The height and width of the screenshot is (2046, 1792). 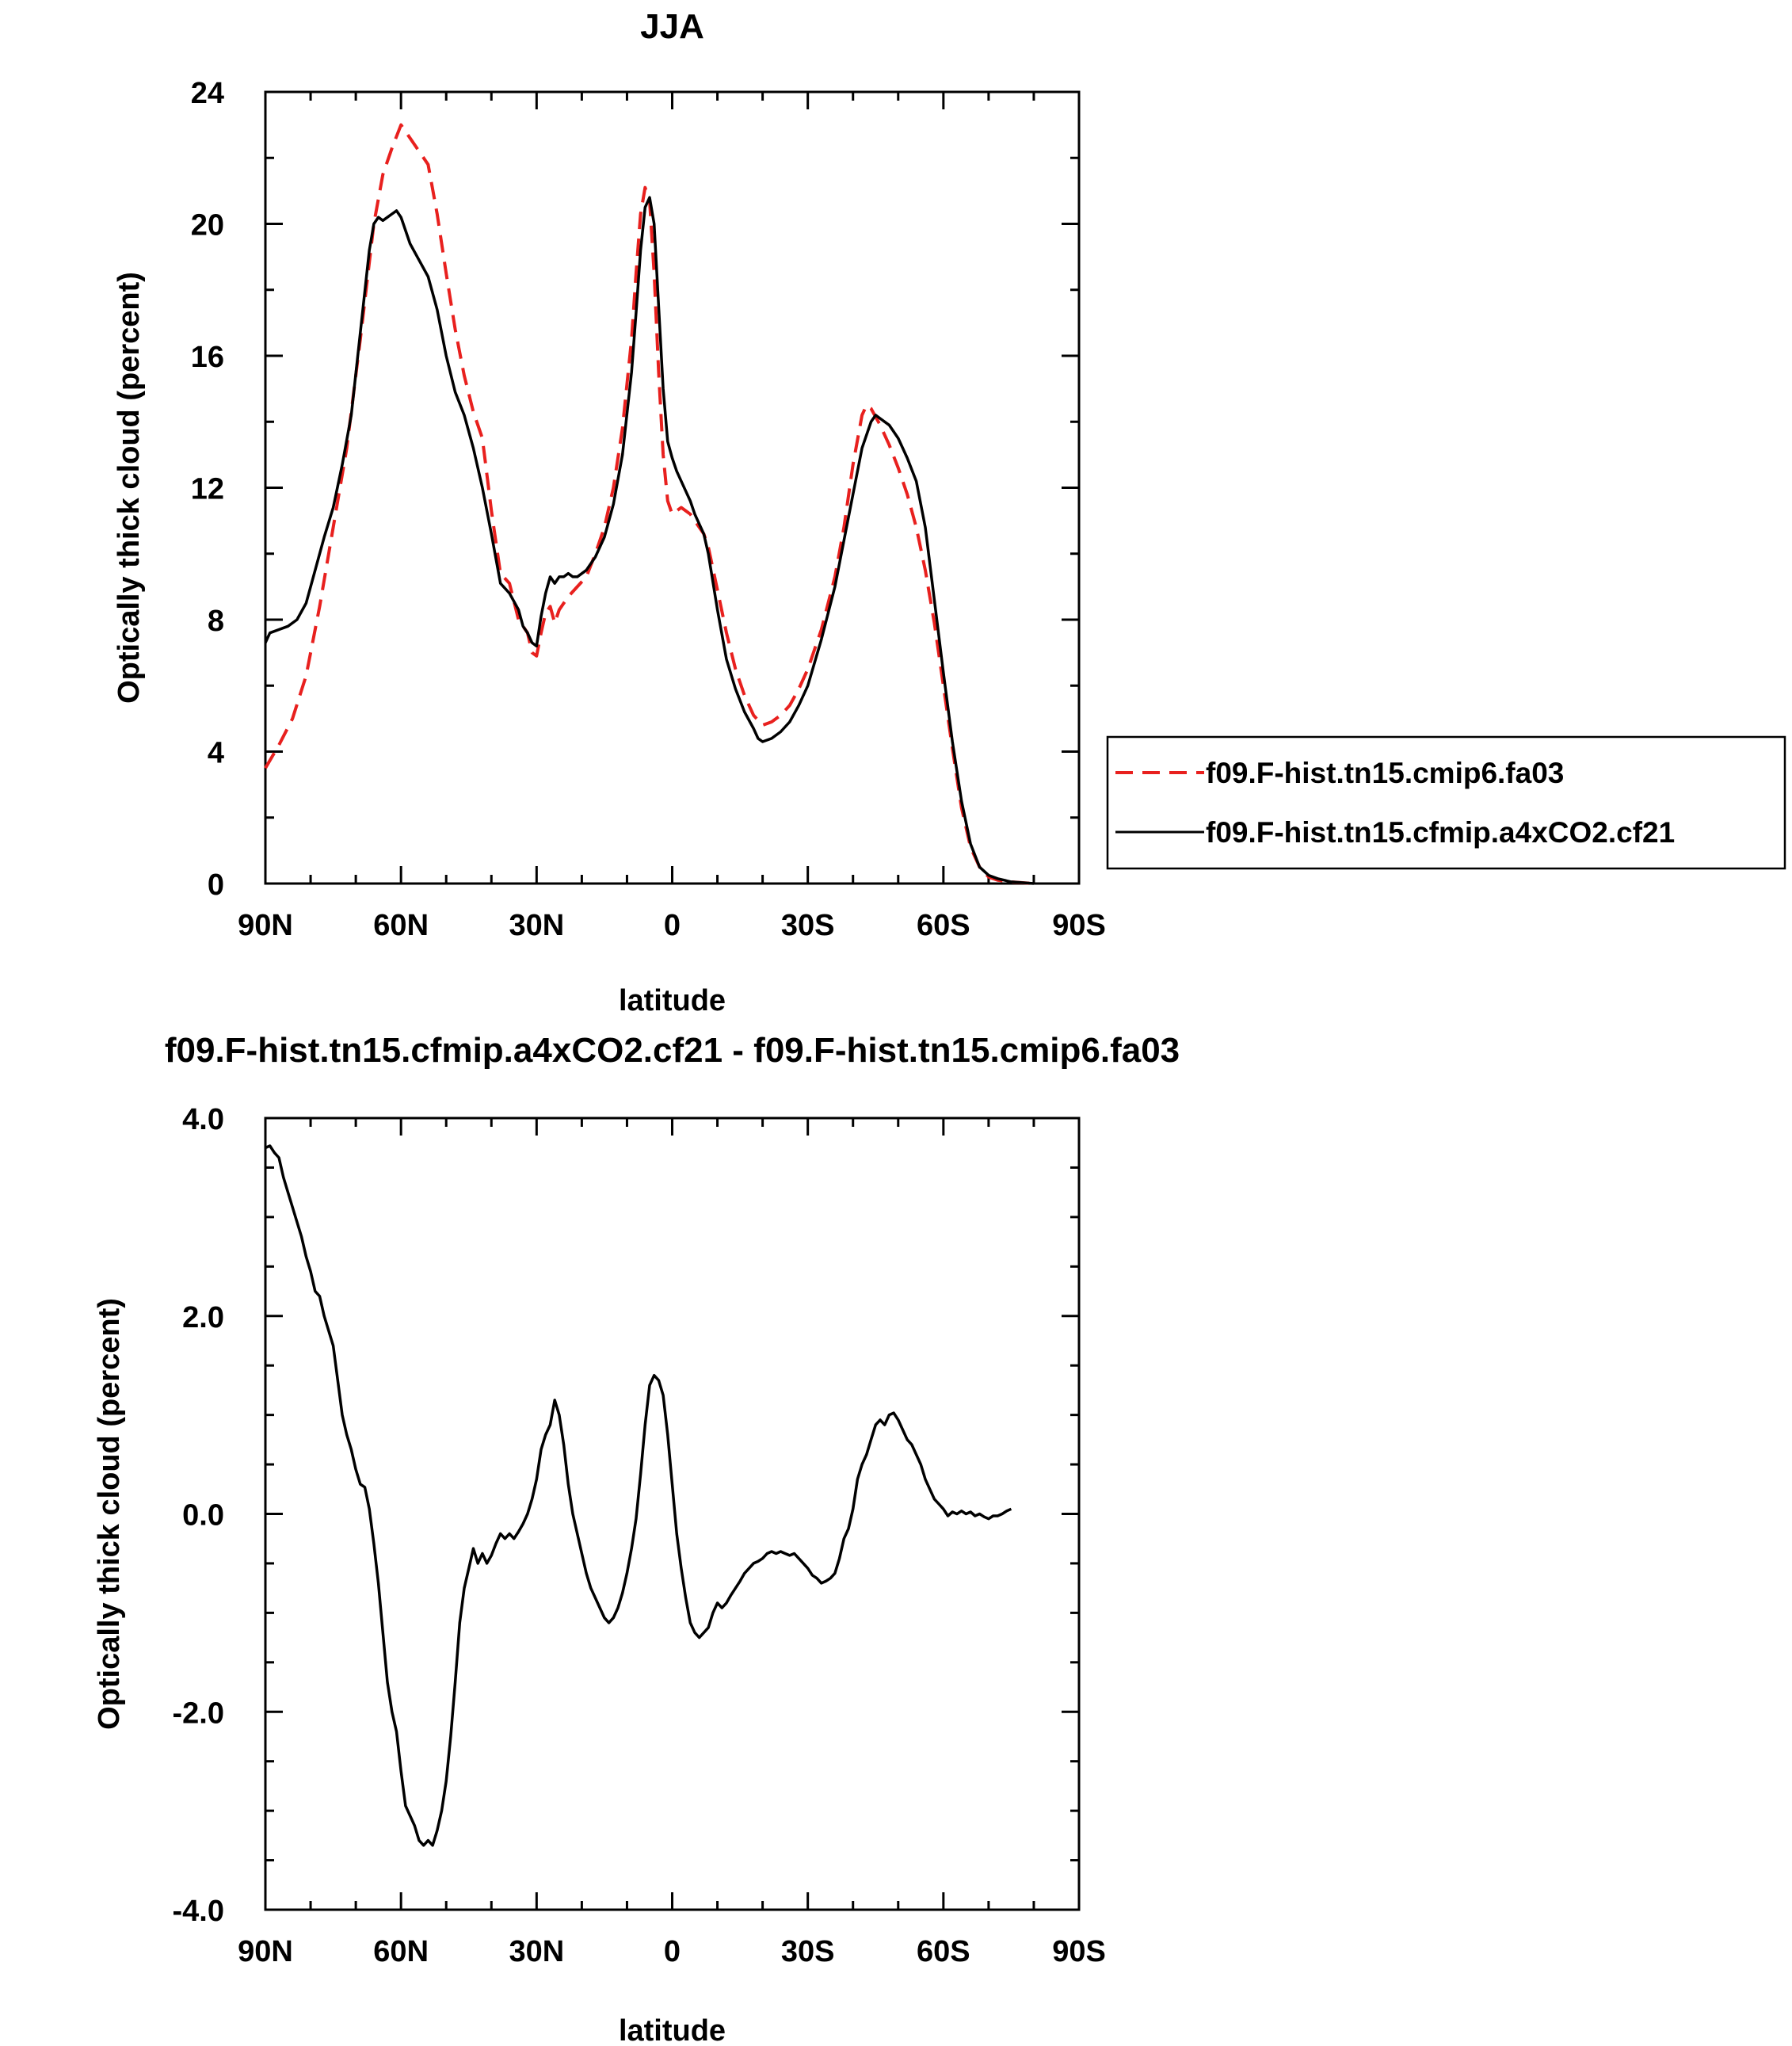 What do you see at coordinates (207, 489) in the screenshot?
I see `y-tick-label: 12` at bounding box center [207, 489].